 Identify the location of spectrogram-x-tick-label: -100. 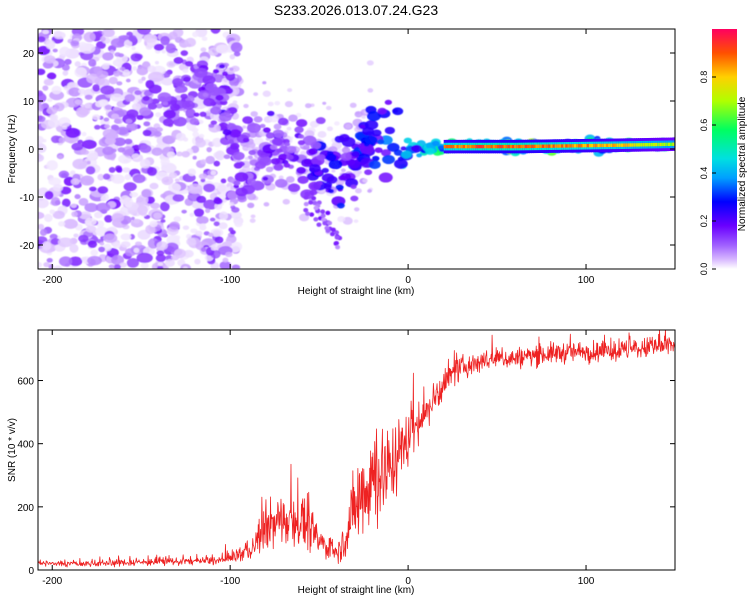
(230, 280).